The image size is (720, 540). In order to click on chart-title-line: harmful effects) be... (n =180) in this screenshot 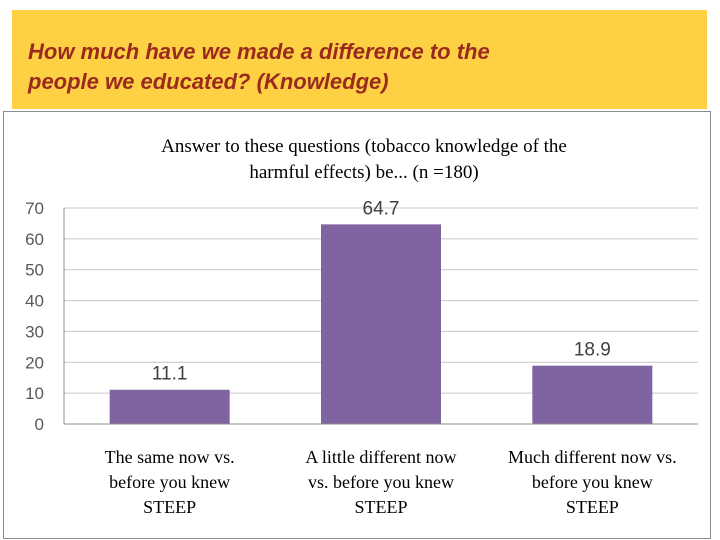, I will do `click(363, 172)`.